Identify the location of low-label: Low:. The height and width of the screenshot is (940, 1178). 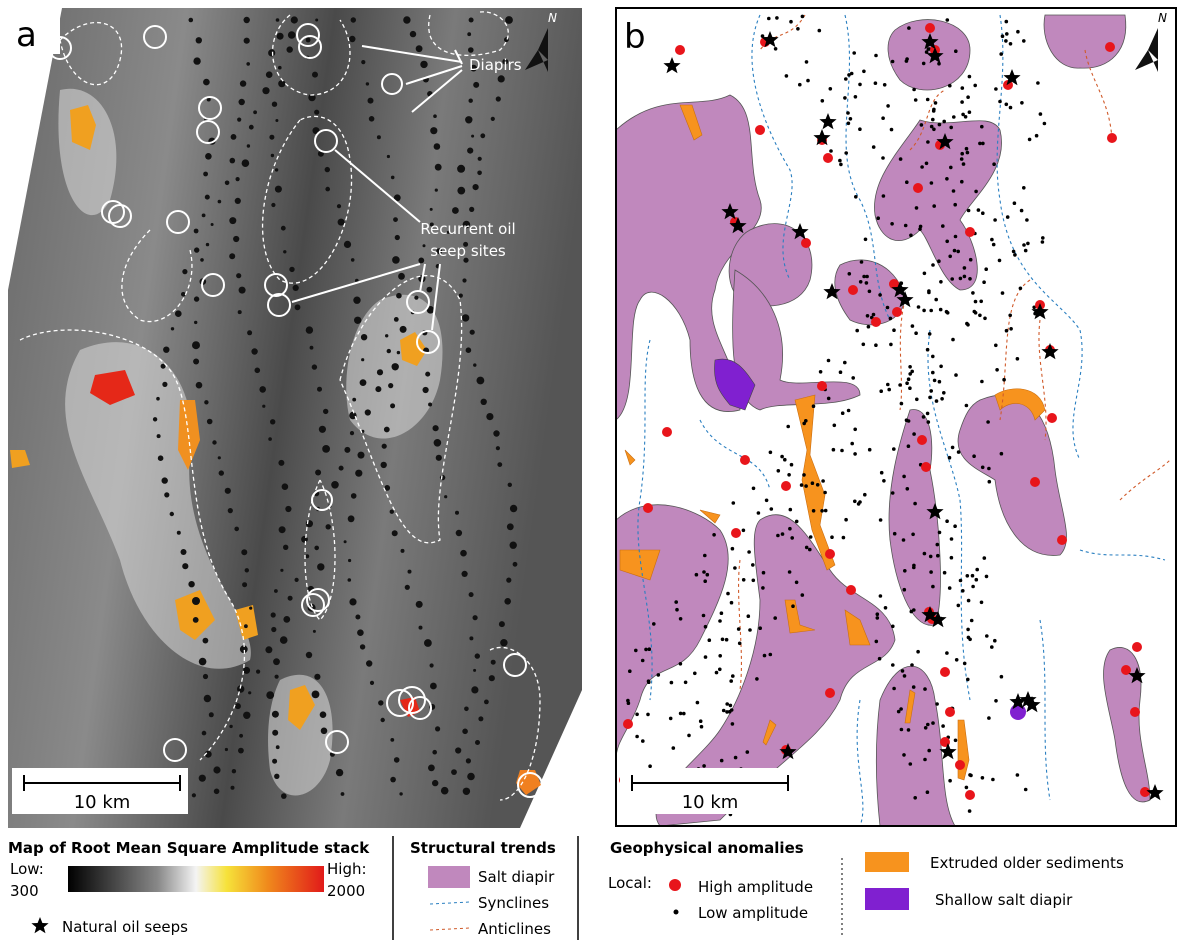
(27, 869).